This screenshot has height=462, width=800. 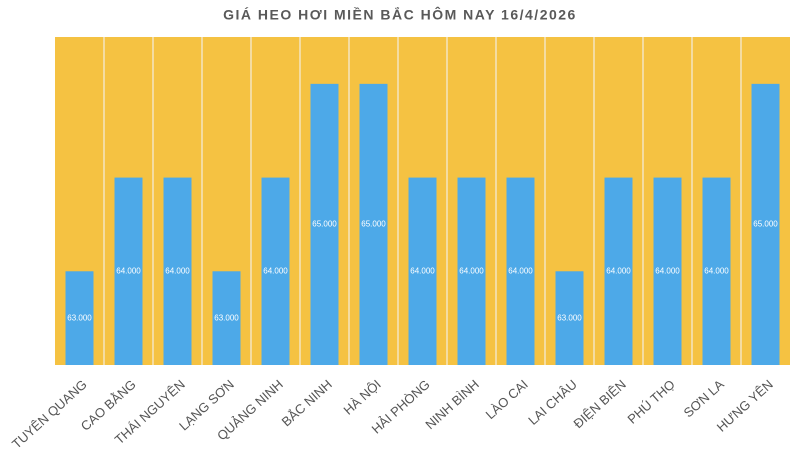 What do you see at coordinates (650, 402) in the screenshot?
I see `x-tick-label: PHÚ THỌ` at bounding box center [650, 402].